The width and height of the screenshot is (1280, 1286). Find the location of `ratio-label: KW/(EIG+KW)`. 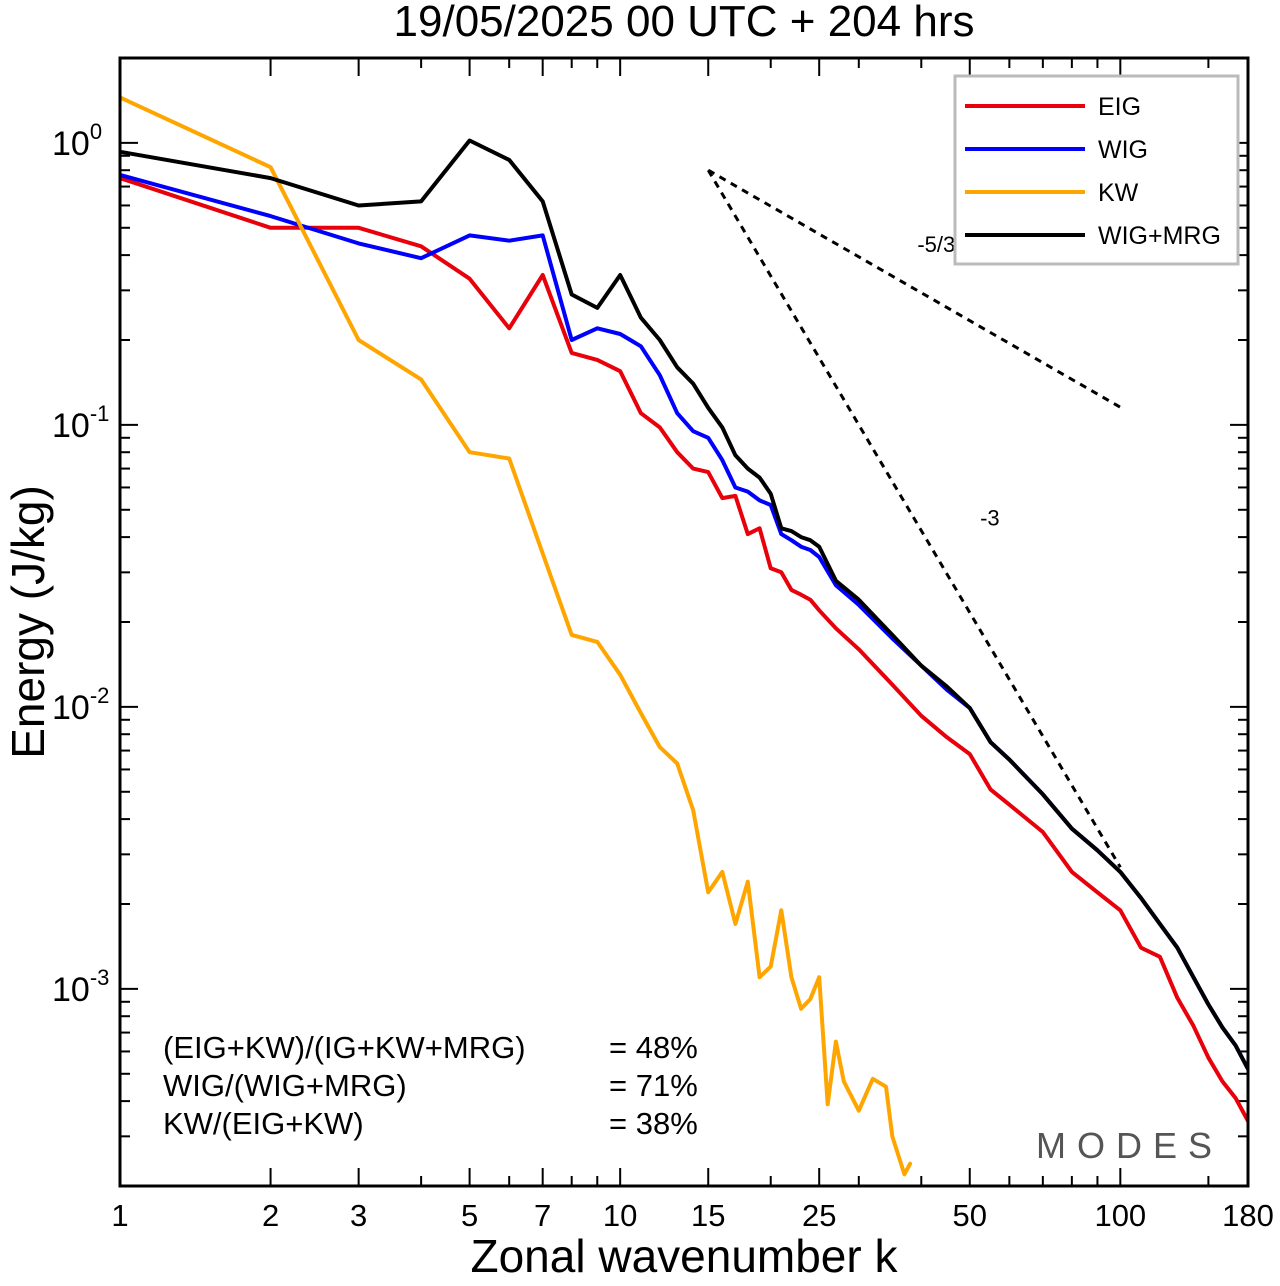

ratio-label: KW/(EIG+KW) is located at coordinates (263, 1123).